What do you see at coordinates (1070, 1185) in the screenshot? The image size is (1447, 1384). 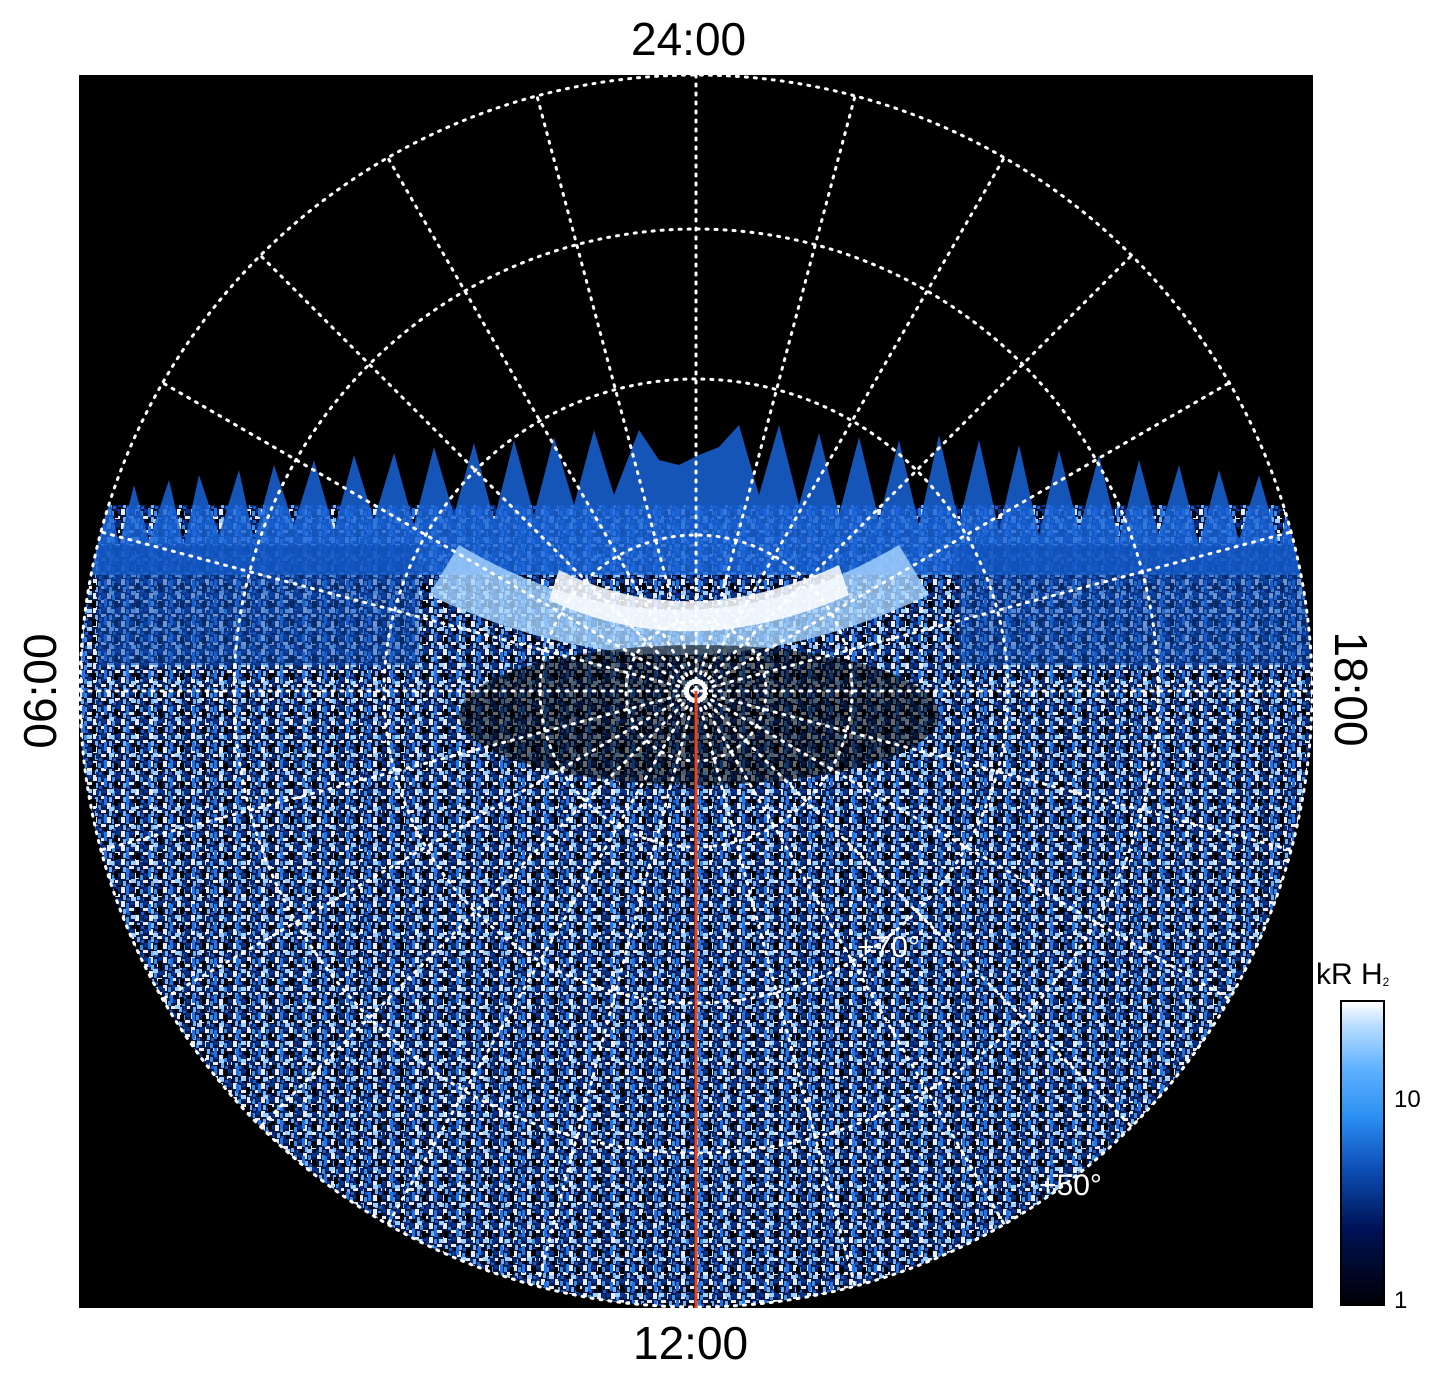 I see `latitude-label-50: +50°` at bounding box center [1070, 1185].